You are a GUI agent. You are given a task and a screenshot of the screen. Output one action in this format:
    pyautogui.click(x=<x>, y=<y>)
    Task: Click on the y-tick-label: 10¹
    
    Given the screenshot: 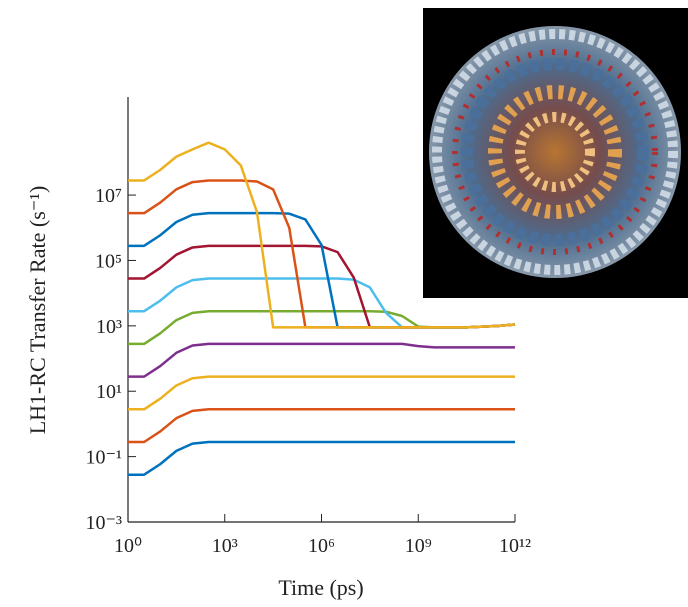 What is the action you would take?
    pyautogui.click(x=109, y=392)
    